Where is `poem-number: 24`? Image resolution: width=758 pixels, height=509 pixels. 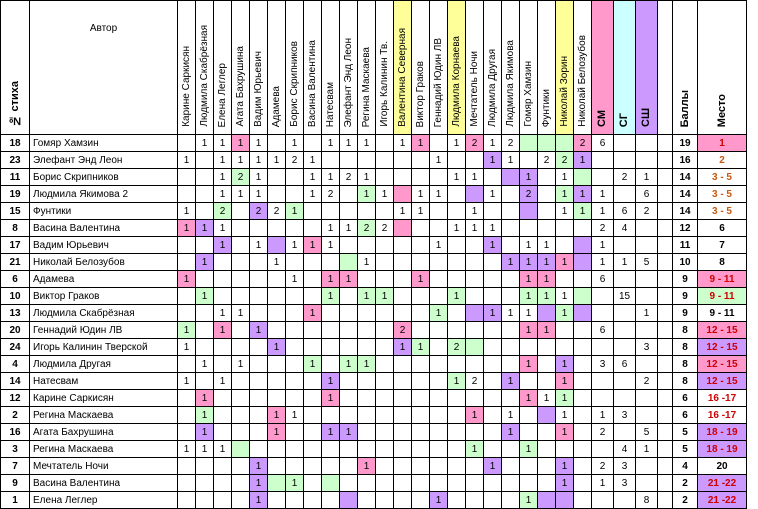 poem-number: 24 is located at coordinates (15, 347).